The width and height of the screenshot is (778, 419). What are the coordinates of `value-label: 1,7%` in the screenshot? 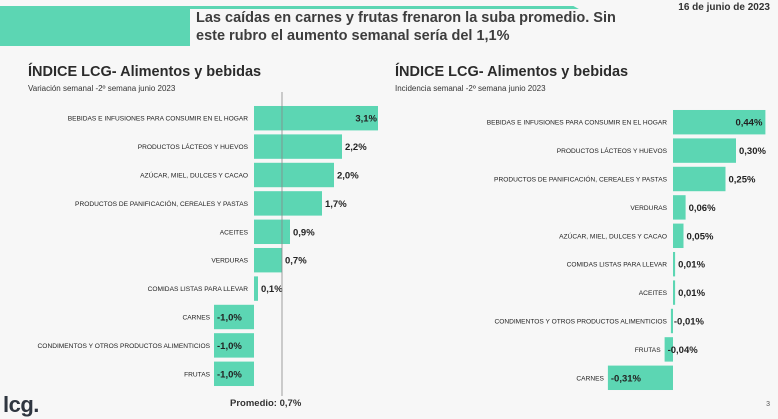 It's located at (336, 204).